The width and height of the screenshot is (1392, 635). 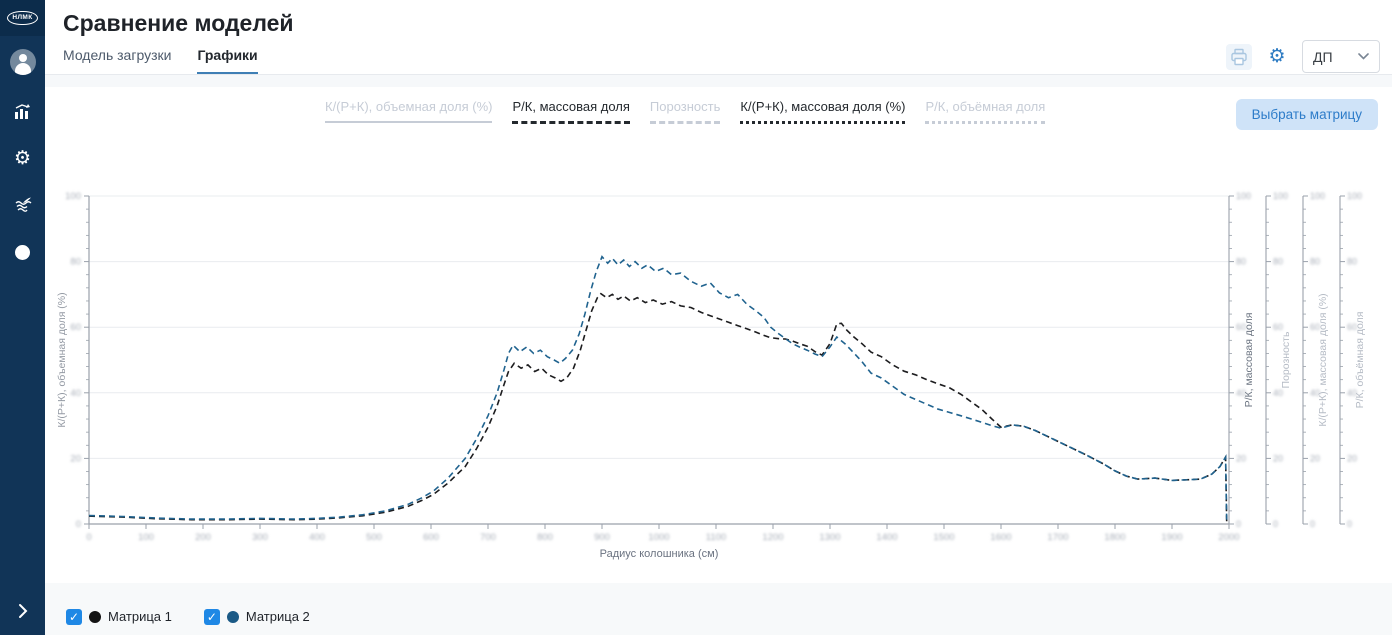 What do you see at coordinates (772, 537) in the screenshot?
I see `axis-tick-label: 1200` at bounding box center [772, 537].